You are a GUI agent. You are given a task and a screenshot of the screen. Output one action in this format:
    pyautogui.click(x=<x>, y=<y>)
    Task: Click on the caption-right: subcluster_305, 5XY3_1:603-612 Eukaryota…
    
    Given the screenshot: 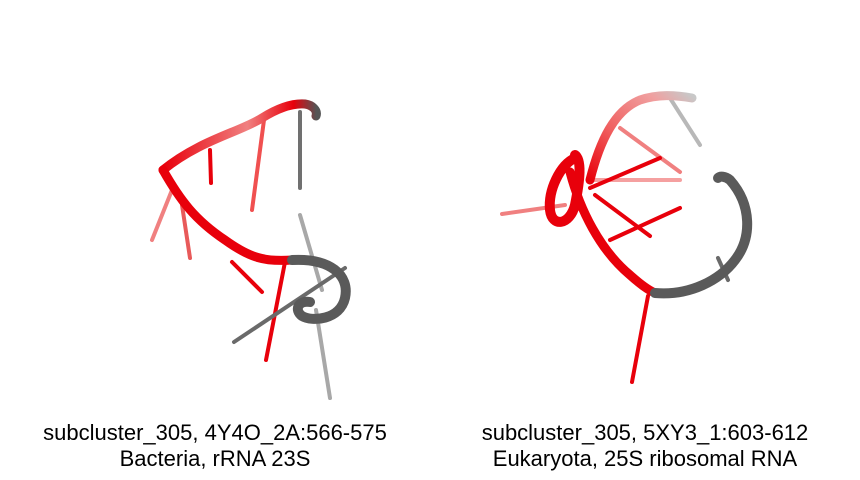 What is the action you would take?
    pyautogui.click(x=645, y=446)
    